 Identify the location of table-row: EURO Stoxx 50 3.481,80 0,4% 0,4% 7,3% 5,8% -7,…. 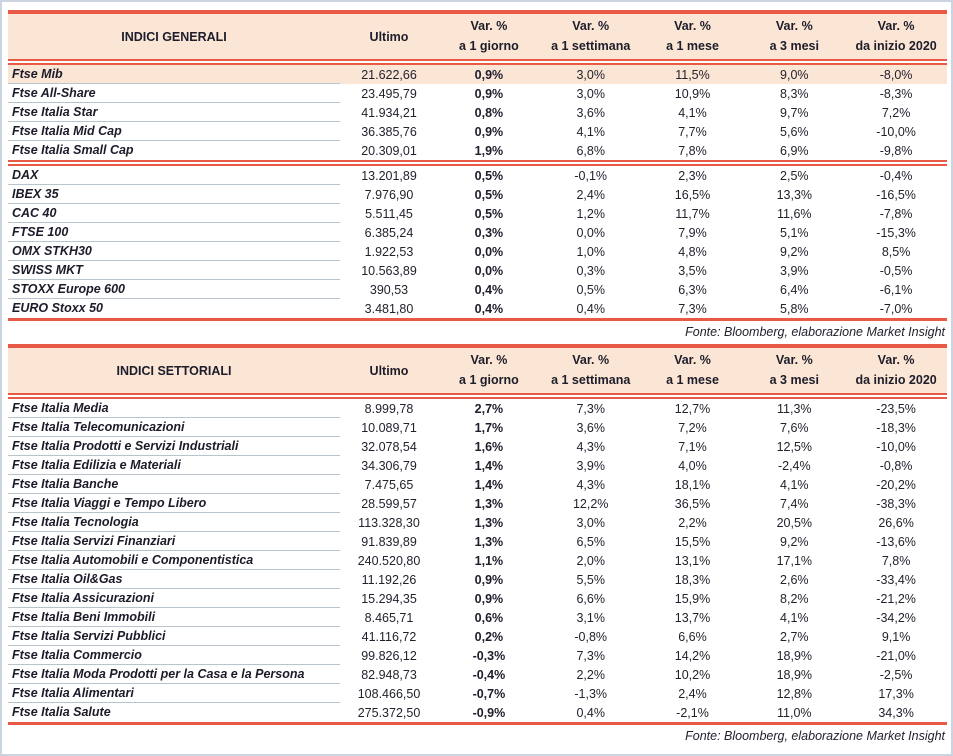
(477, 308).